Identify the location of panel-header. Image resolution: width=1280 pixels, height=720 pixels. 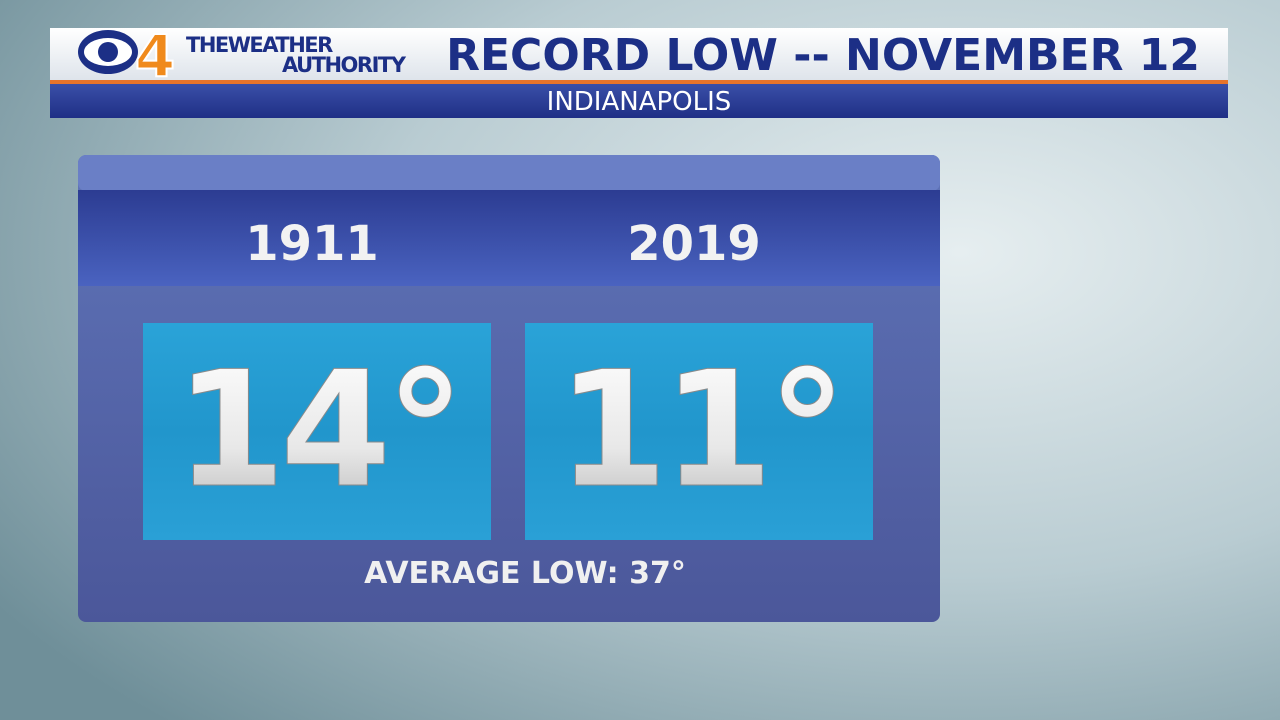
(509, 238).